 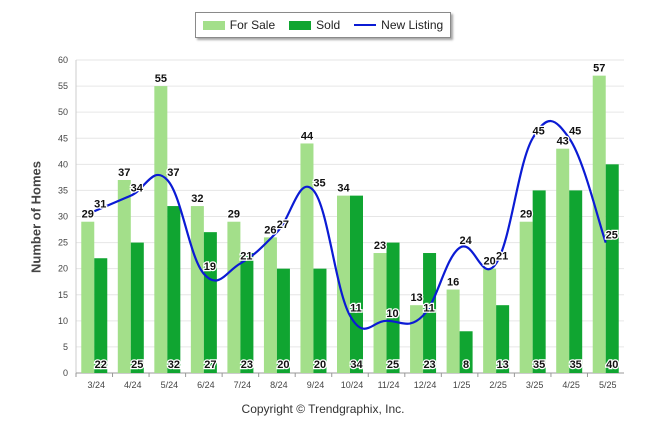 I want to click on for-sale-data-label: 23, so click(x=380, y=246).